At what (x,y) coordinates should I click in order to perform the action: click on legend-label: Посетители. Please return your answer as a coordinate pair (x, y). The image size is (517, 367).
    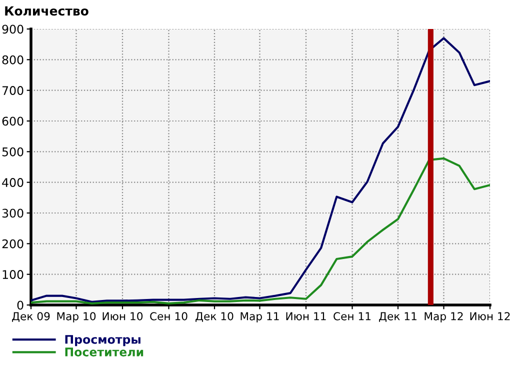
    Looking at the image, I should click on (104, 352).